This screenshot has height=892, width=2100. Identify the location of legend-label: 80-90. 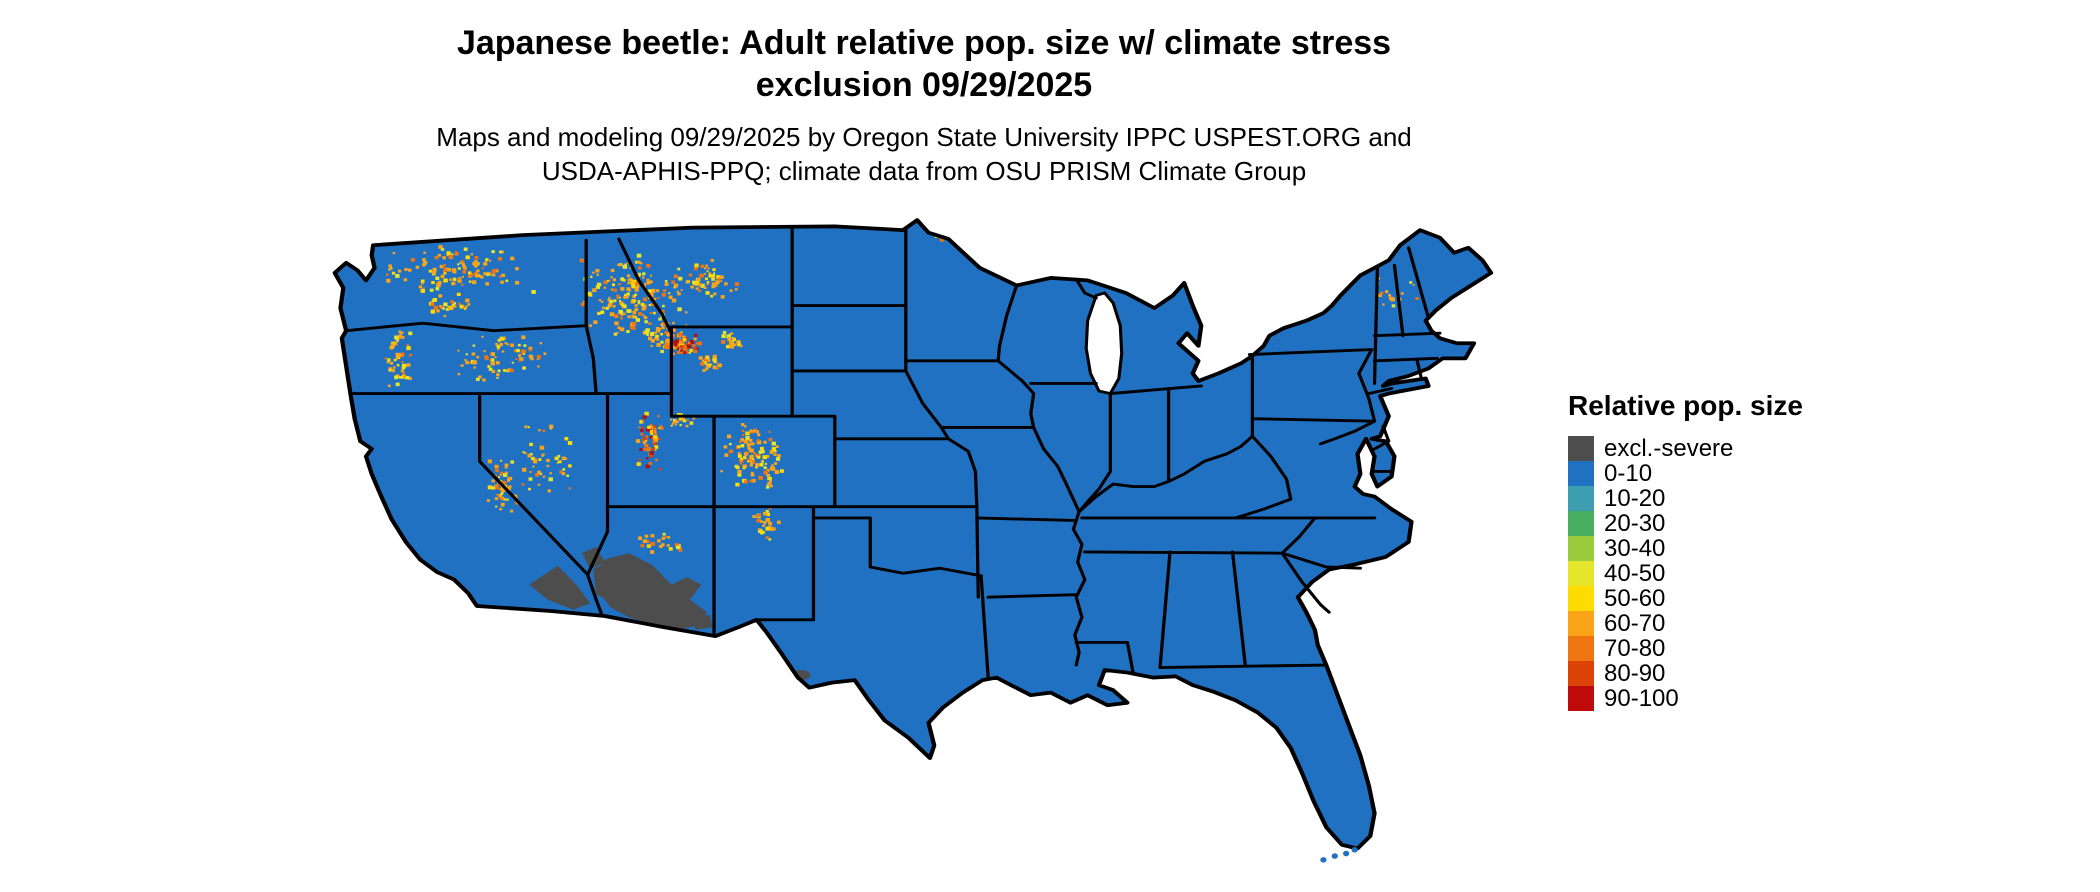
(1635, 673).